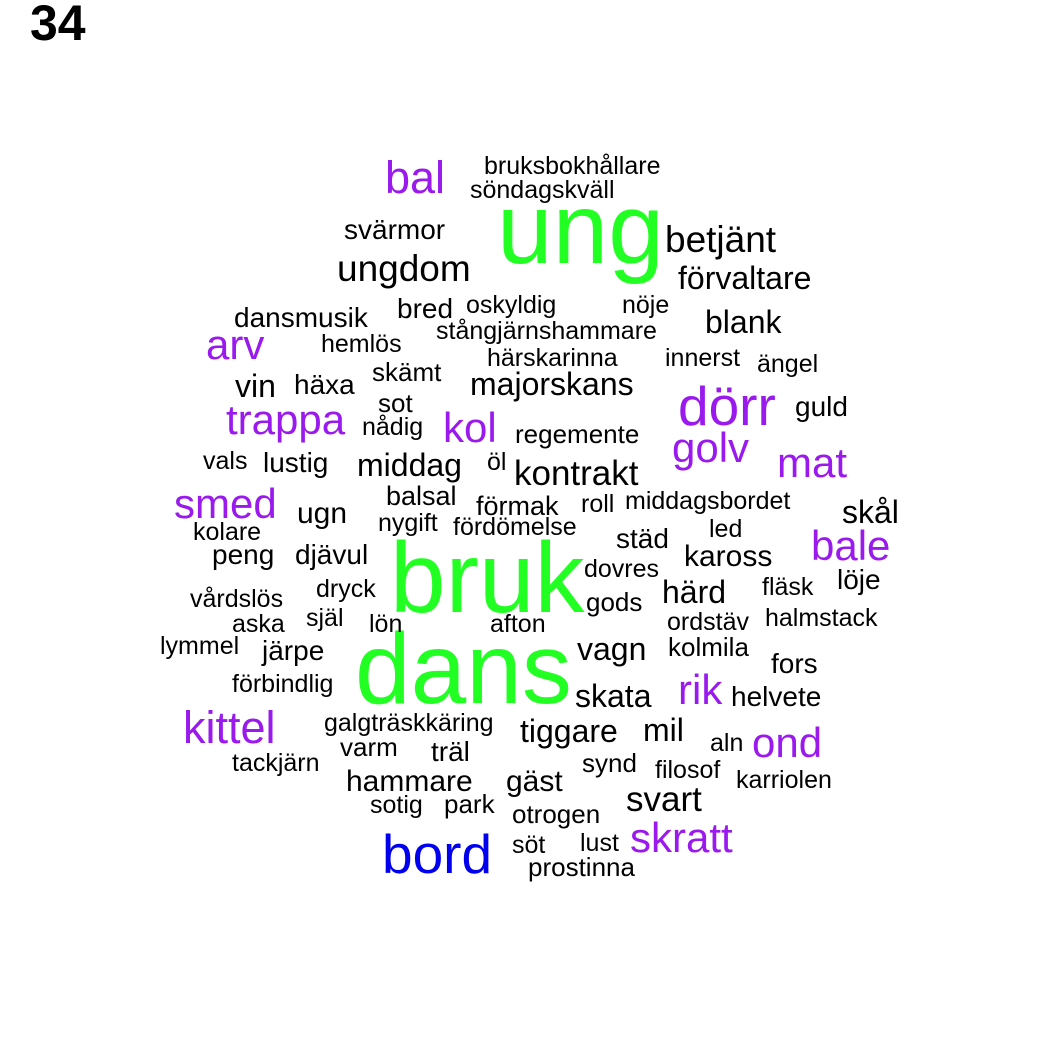 The width and height of the screenshot is (1050, 1055). What do you see at coordinates (599, 843) in the screenshot?
I see `word-lust: lust` at bounding box center [599, 843].